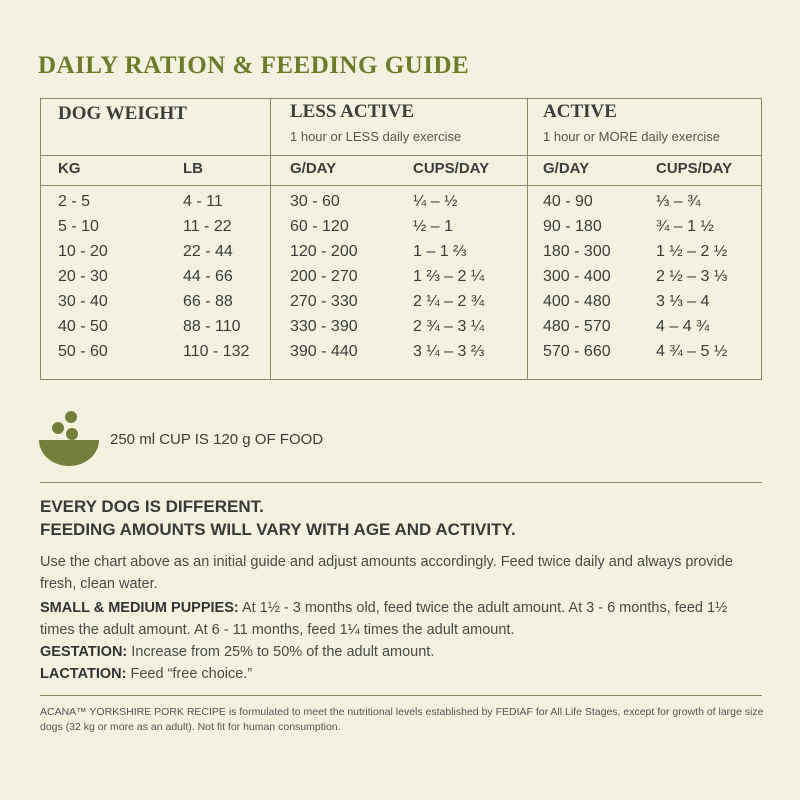  What do you see at coordinates (324, 326) in the screenshot?
I see `table-cell: 330 - 390` at bounding box center [324, 326].